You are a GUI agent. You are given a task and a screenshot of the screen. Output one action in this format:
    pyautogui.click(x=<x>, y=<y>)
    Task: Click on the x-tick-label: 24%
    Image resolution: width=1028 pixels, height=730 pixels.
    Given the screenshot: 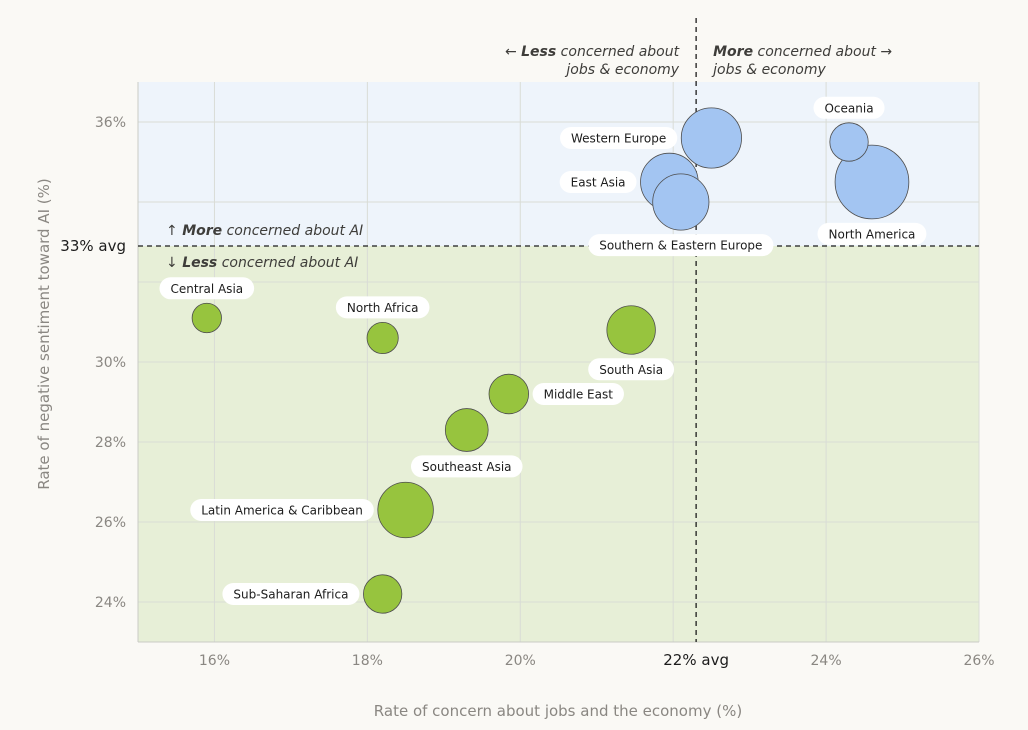 What is the action you would take?
    pyautogui.click(x=826, y=661)
    